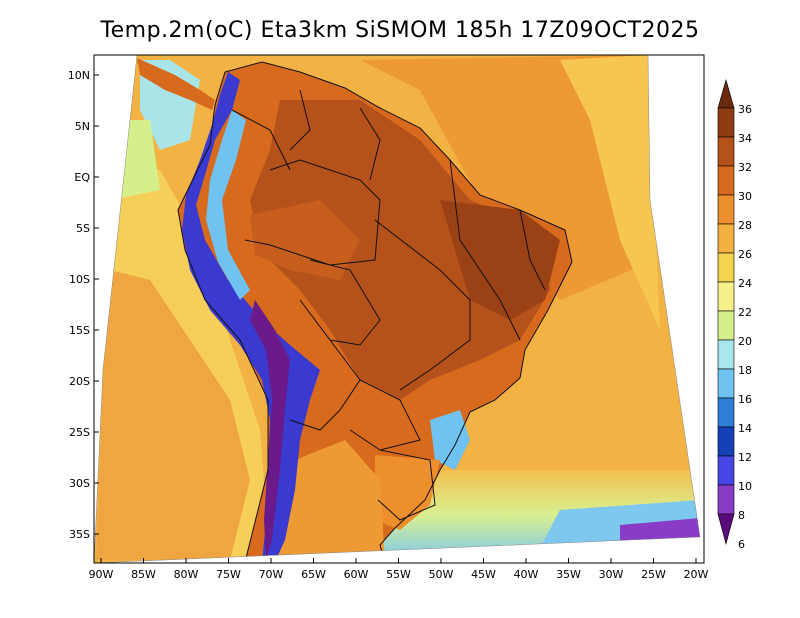 This screenshot has width=800, height=618. I want to click on colorbar-label: 12, so click(745, 457).